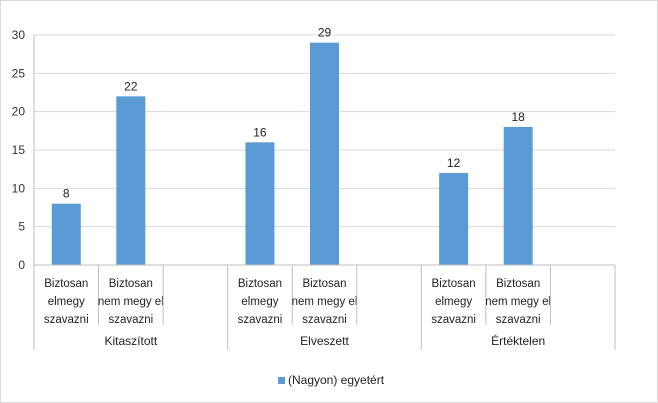 The height and width of the screenshot is (403, 658). I want to click on y-tick-label: 5, so click(21, 227).